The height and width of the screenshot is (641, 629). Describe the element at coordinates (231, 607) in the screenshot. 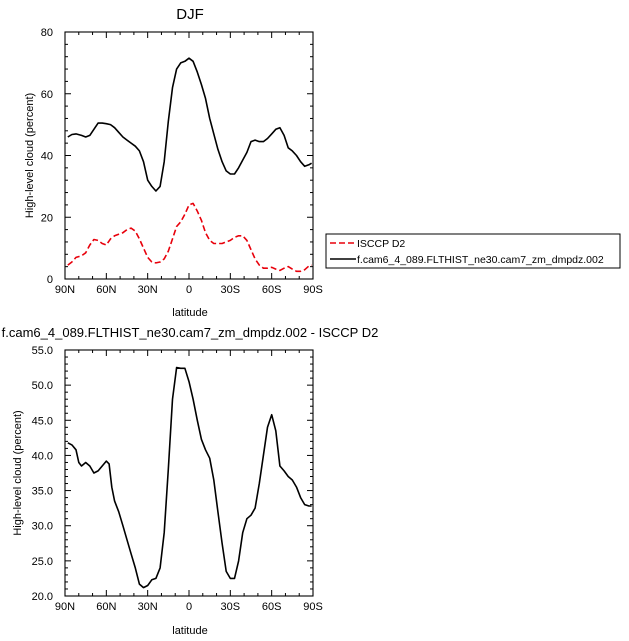

I see `bottom-x-tick-label: 30S` at that location.